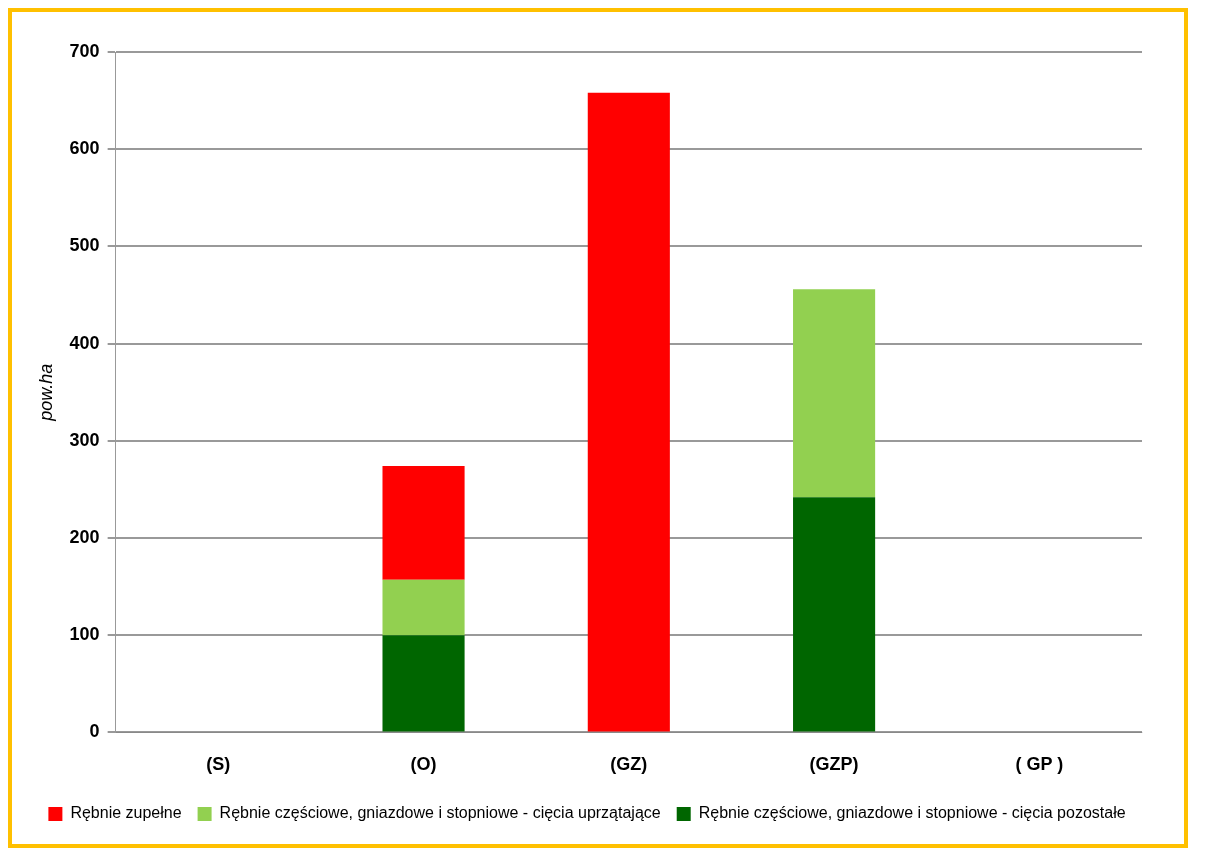 This screenshot has width=1206, height=865. I want to click on x-tick-label: (O), so click(423, 764).